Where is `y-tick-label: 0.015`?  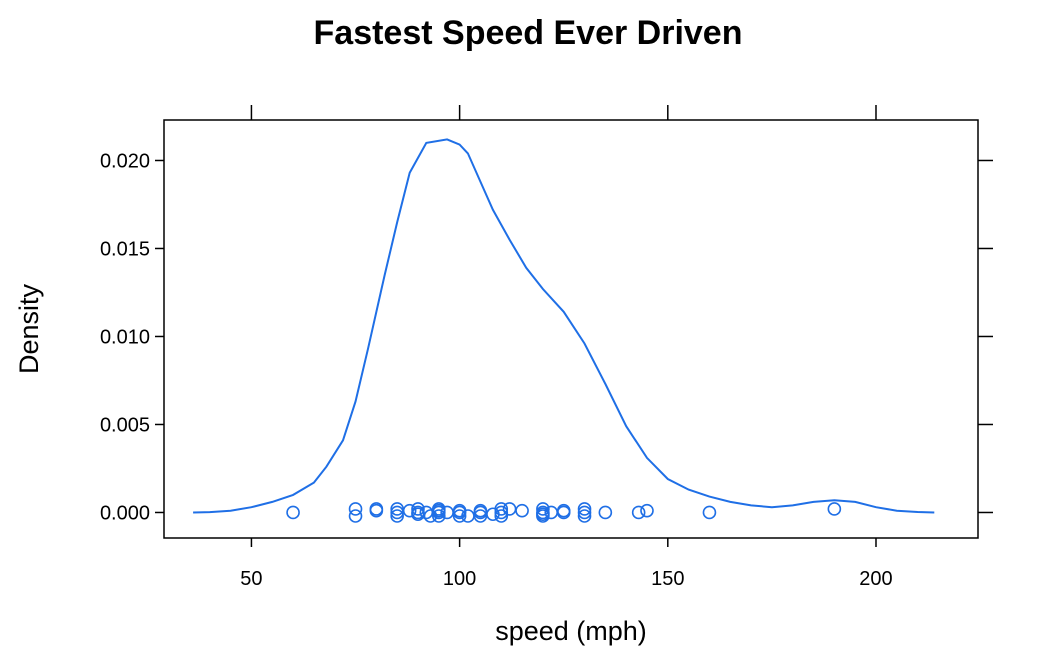 y-tick-label: 0.015 is located at coordinates (125, 249).